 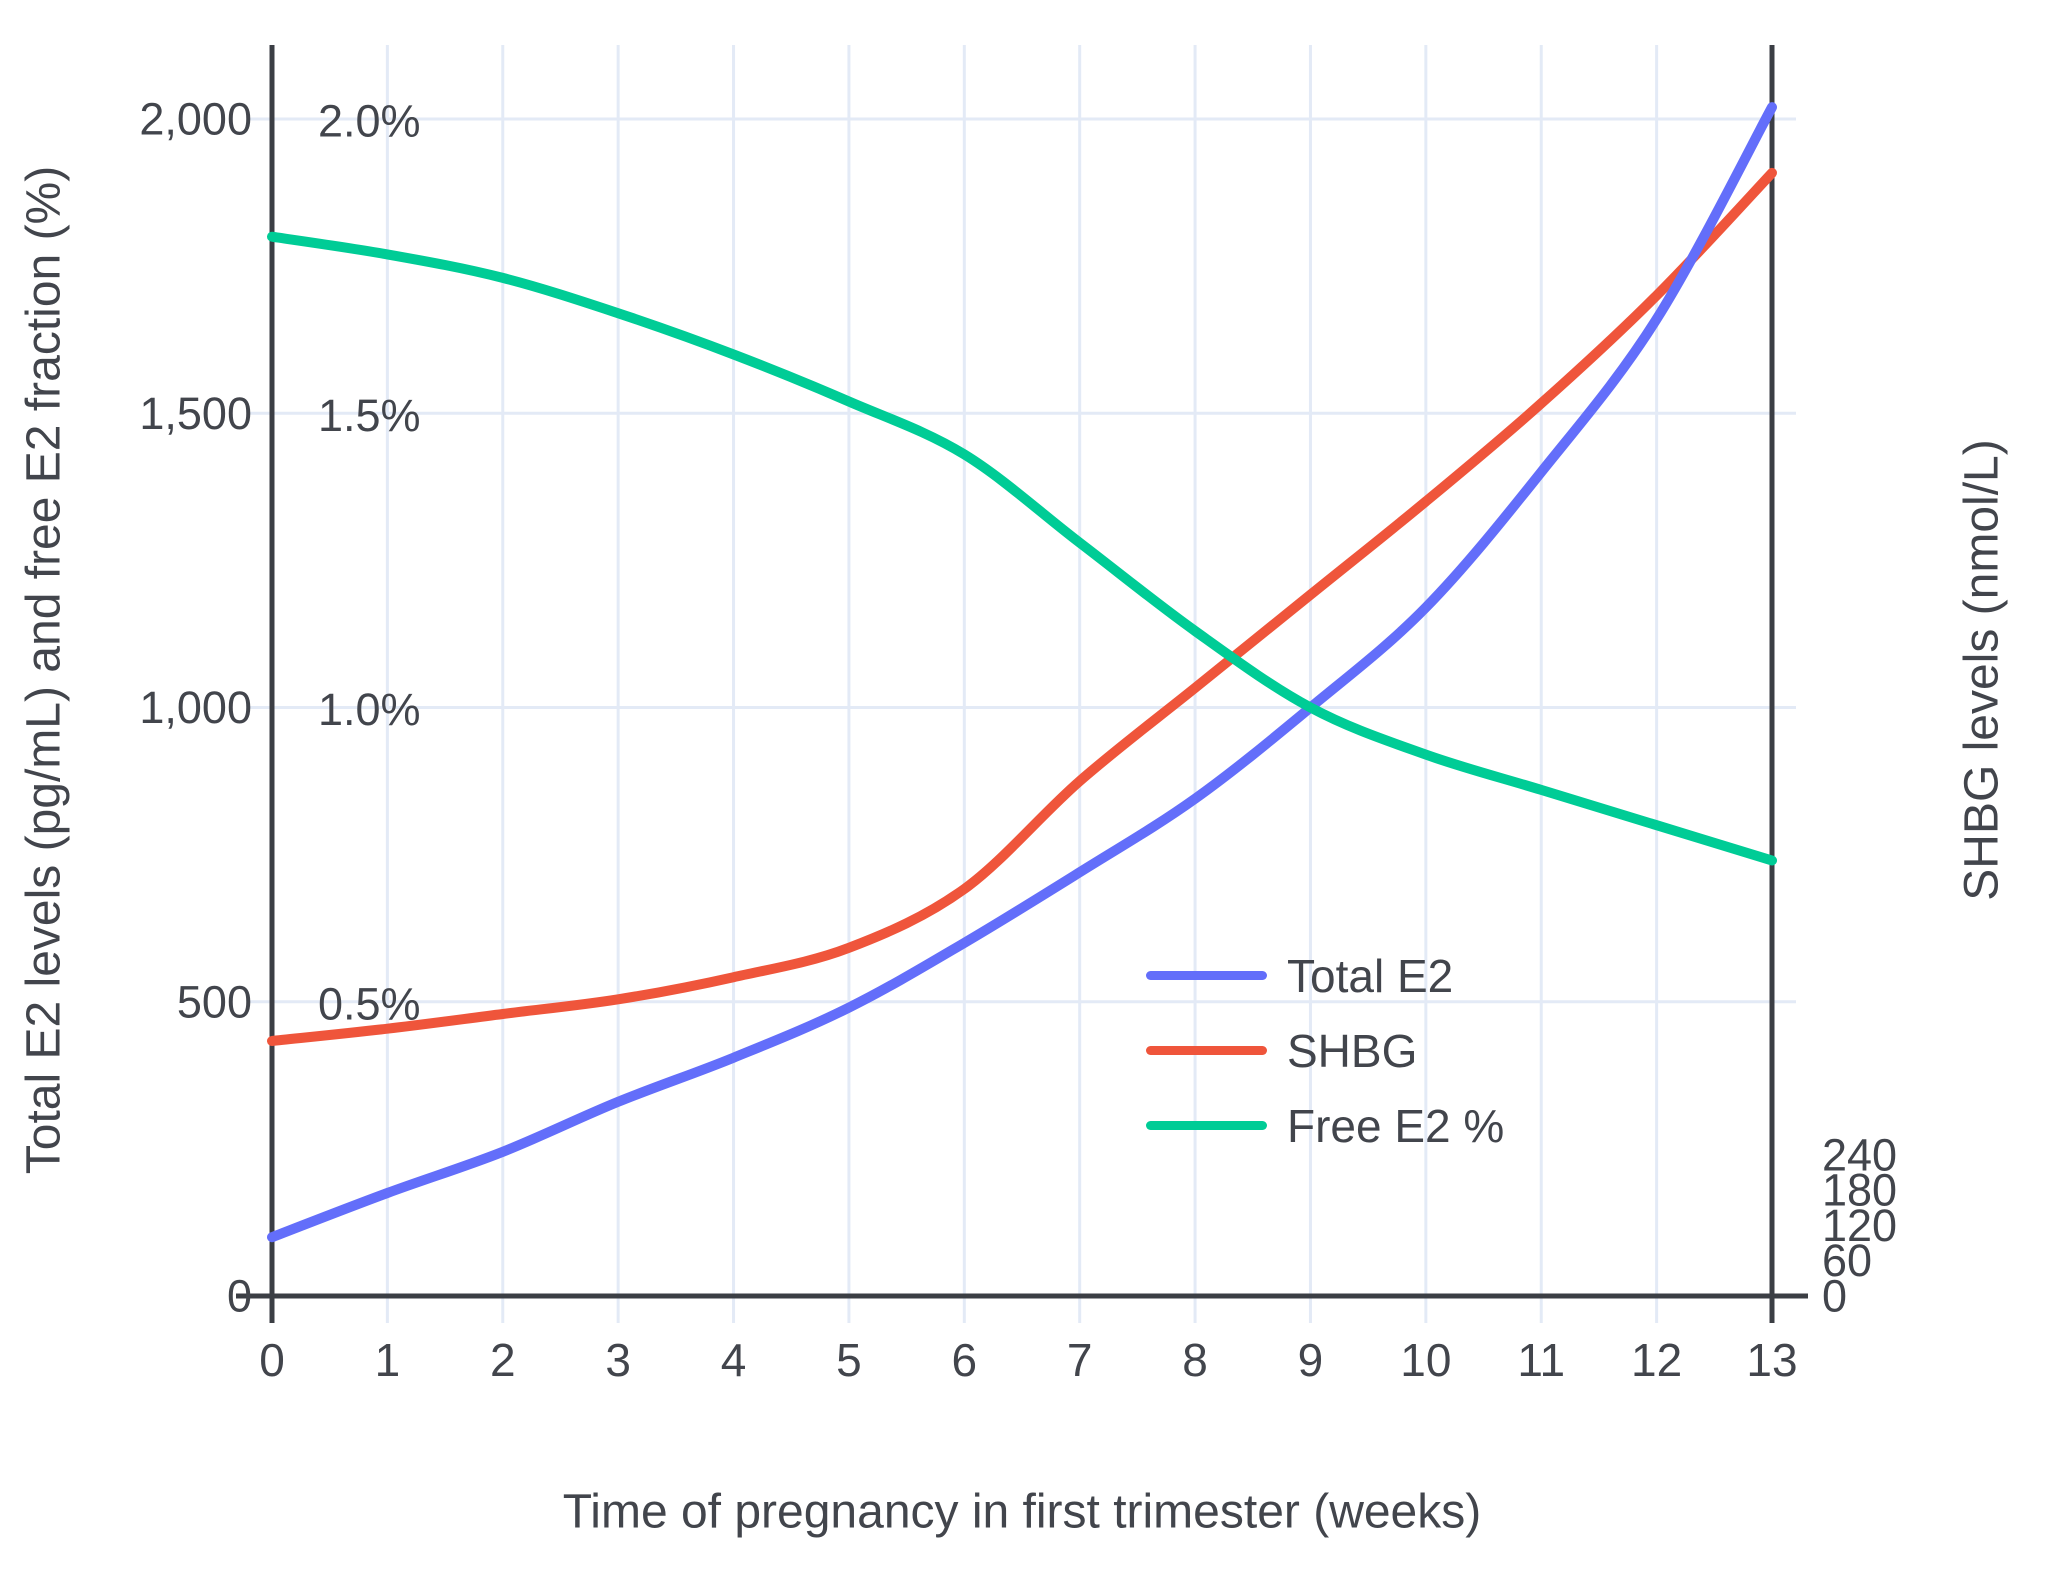 What do you see at coordinates (388, 1360) in the screenshot?
I see `x-tick-label: 1` at bounding box center [388, 1360].